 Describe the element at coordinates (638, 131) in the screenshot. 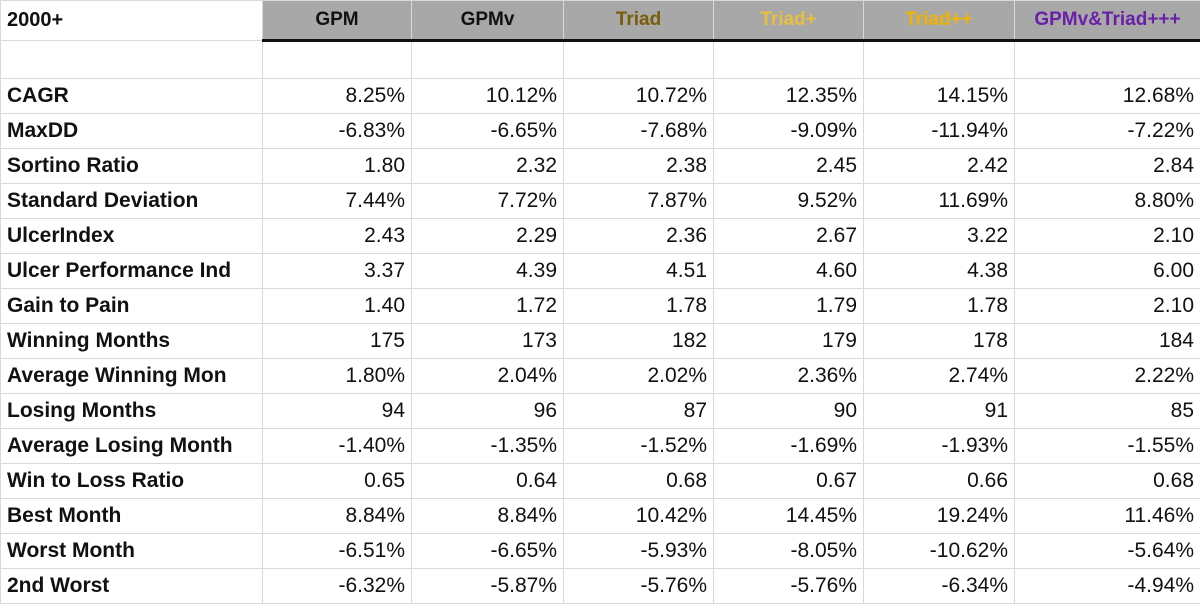

I see `value-cell: -7.68%` at that location.